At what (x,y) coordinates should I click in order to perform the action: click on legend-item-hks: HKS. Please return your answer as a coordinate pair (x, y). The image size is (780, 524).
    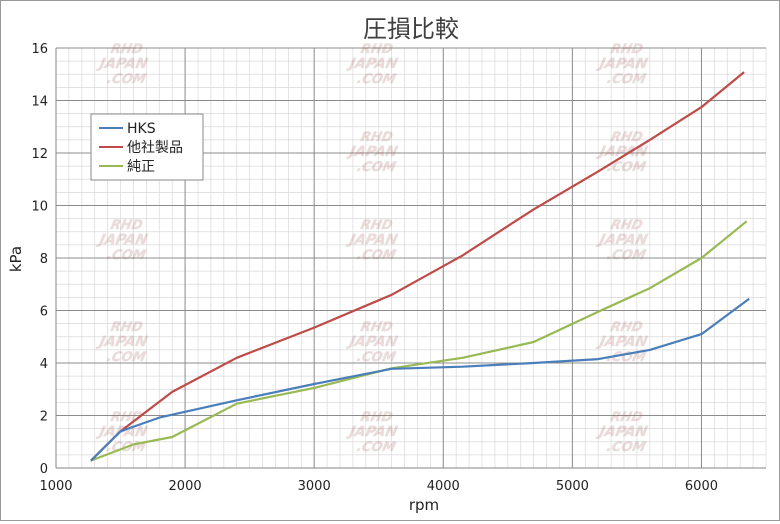
    Looking at the image, I should click on (127, 129).